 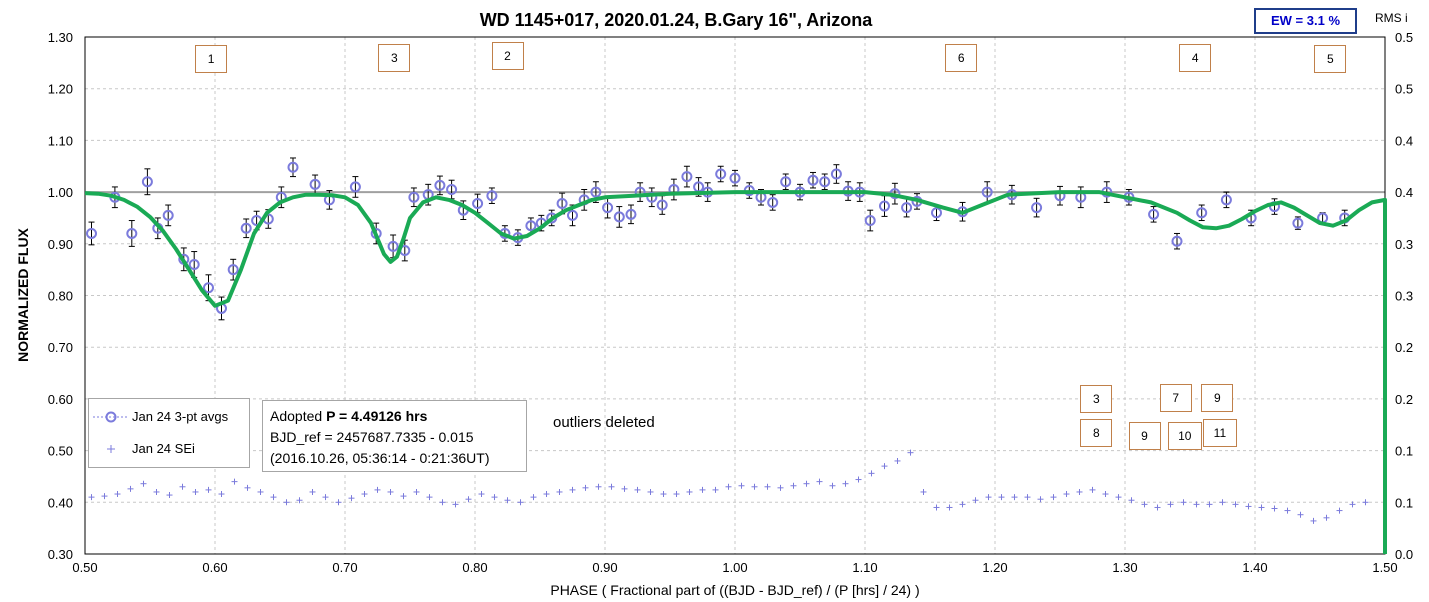 I want to click on y-tick-label: 0.70, so click(x=60, y=347).